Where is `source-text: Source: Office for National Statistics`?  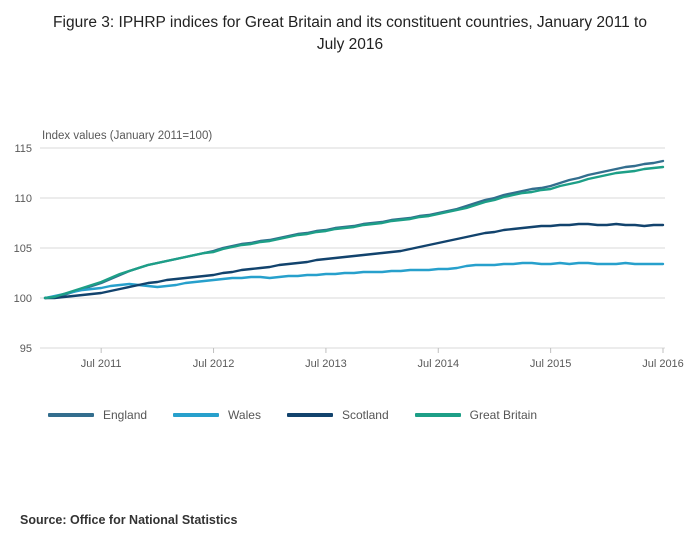 source-text: Source: Office for National Statistics is located at coordinates (129, 520).